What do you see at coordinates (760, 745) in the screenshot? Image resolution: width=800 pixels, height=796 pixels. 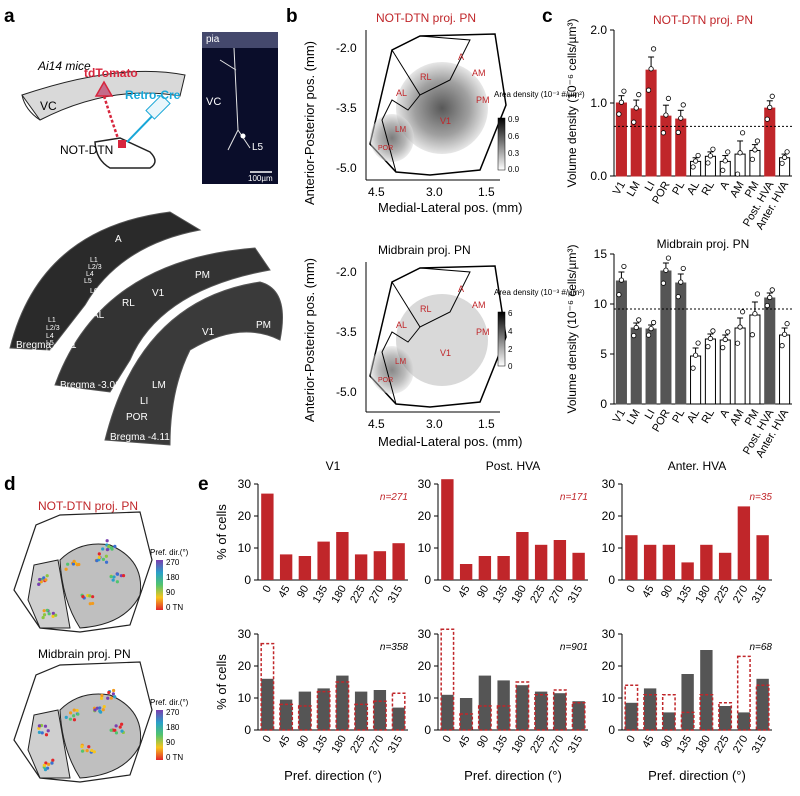 I see `e-g3-xtick-7: 315` at bounding box center [760, 745].